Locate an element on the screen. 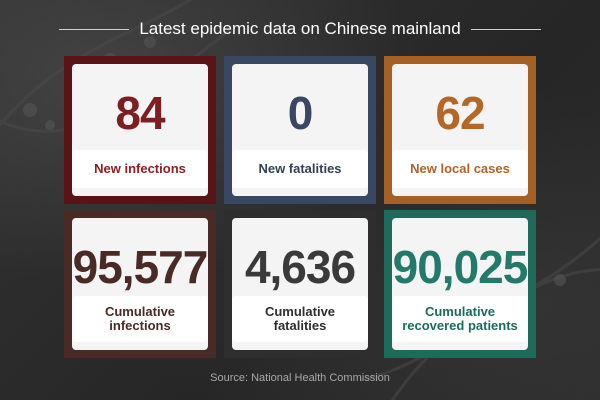 The image size is (600, 400). card-cumulative-recovered: 90,025 Cumulative recovered patients is located at coordinates (460, 284).